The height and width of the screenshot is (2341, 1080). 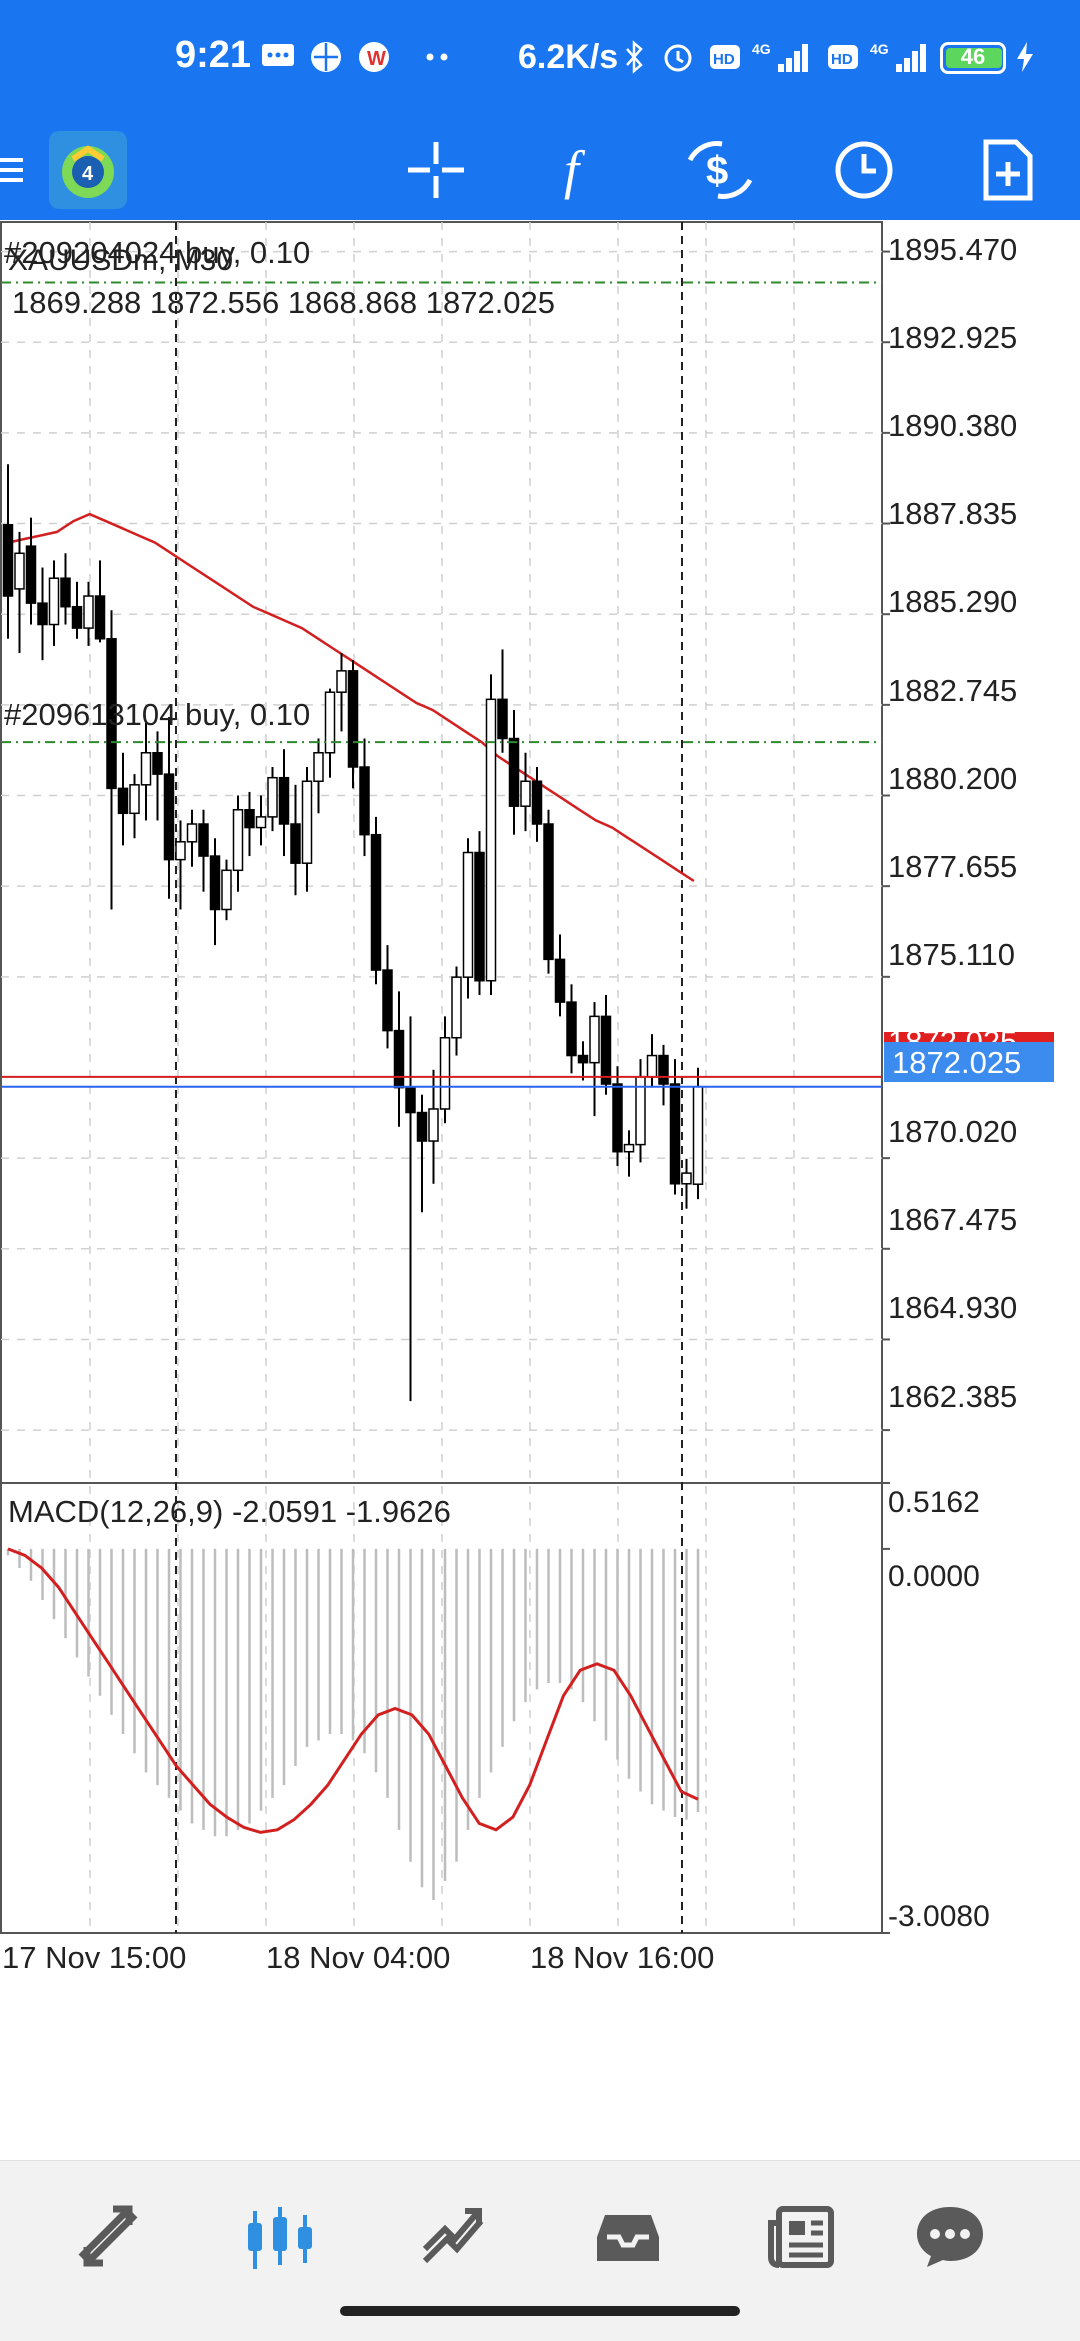 I want to click on nav-history, so click(x=628, y=2236).